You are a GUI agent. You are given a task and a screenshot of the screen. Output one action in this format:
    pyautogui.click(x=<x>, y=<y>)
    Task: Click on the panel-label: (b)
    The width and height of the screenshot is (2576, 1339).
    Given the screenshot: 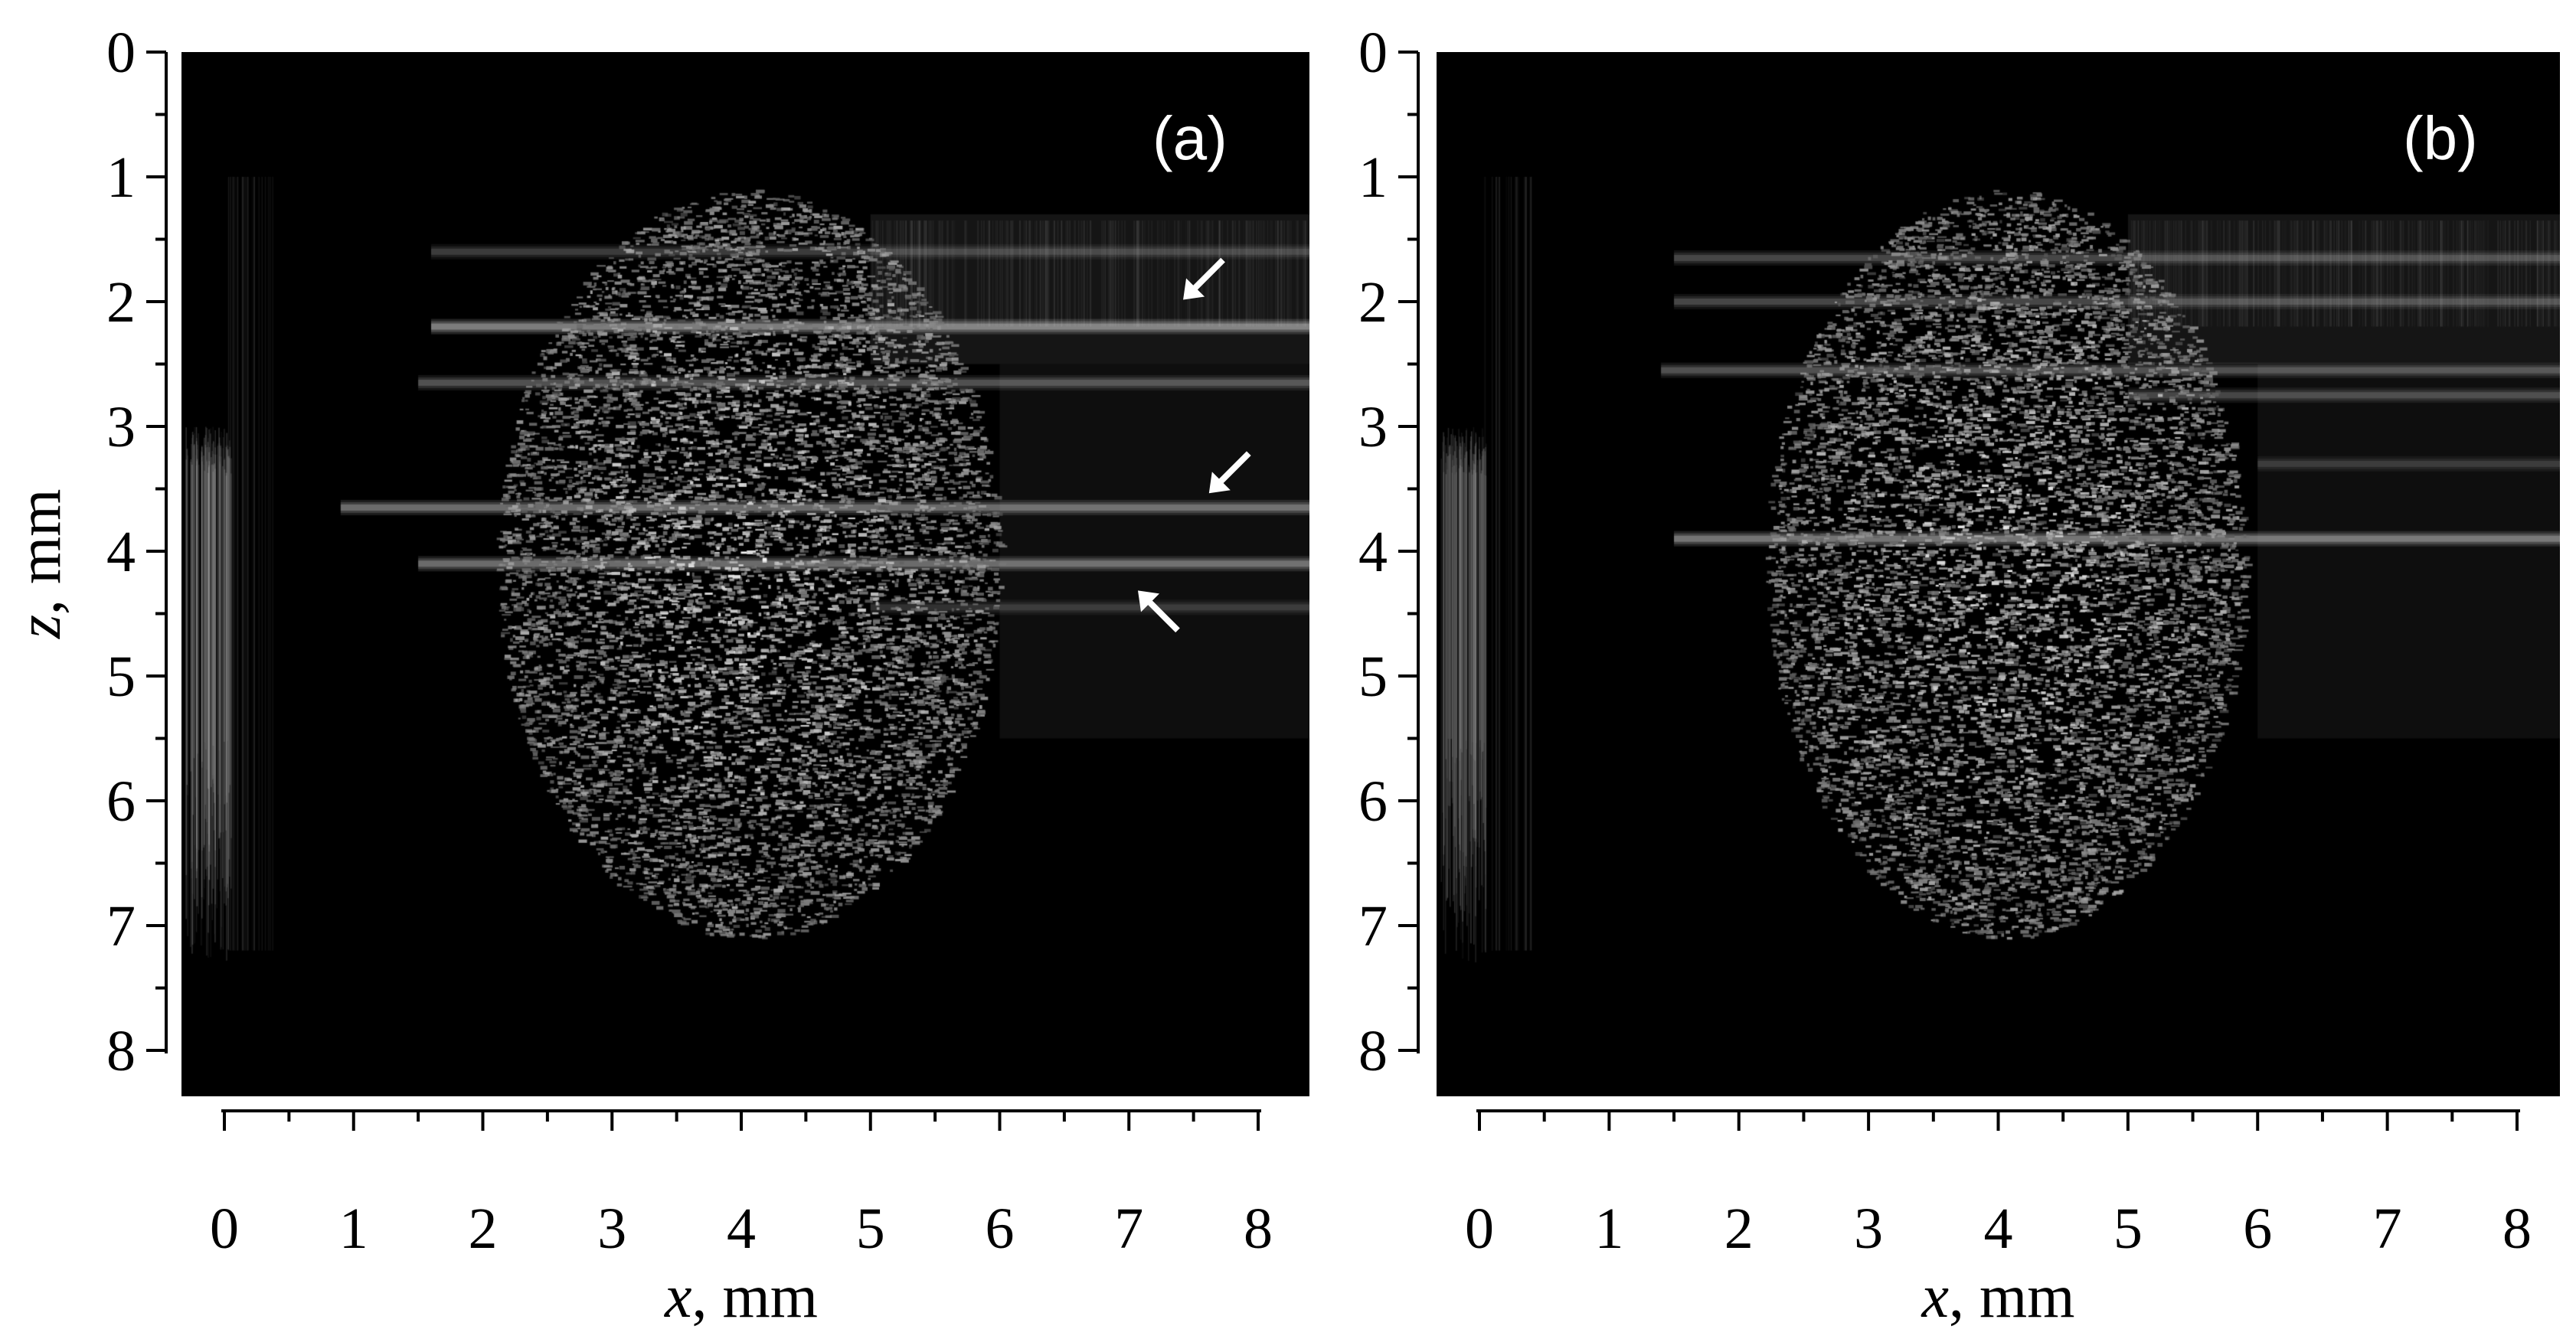 What is the action you would take?
    pyautogui.click(x=2440, y=138)
    